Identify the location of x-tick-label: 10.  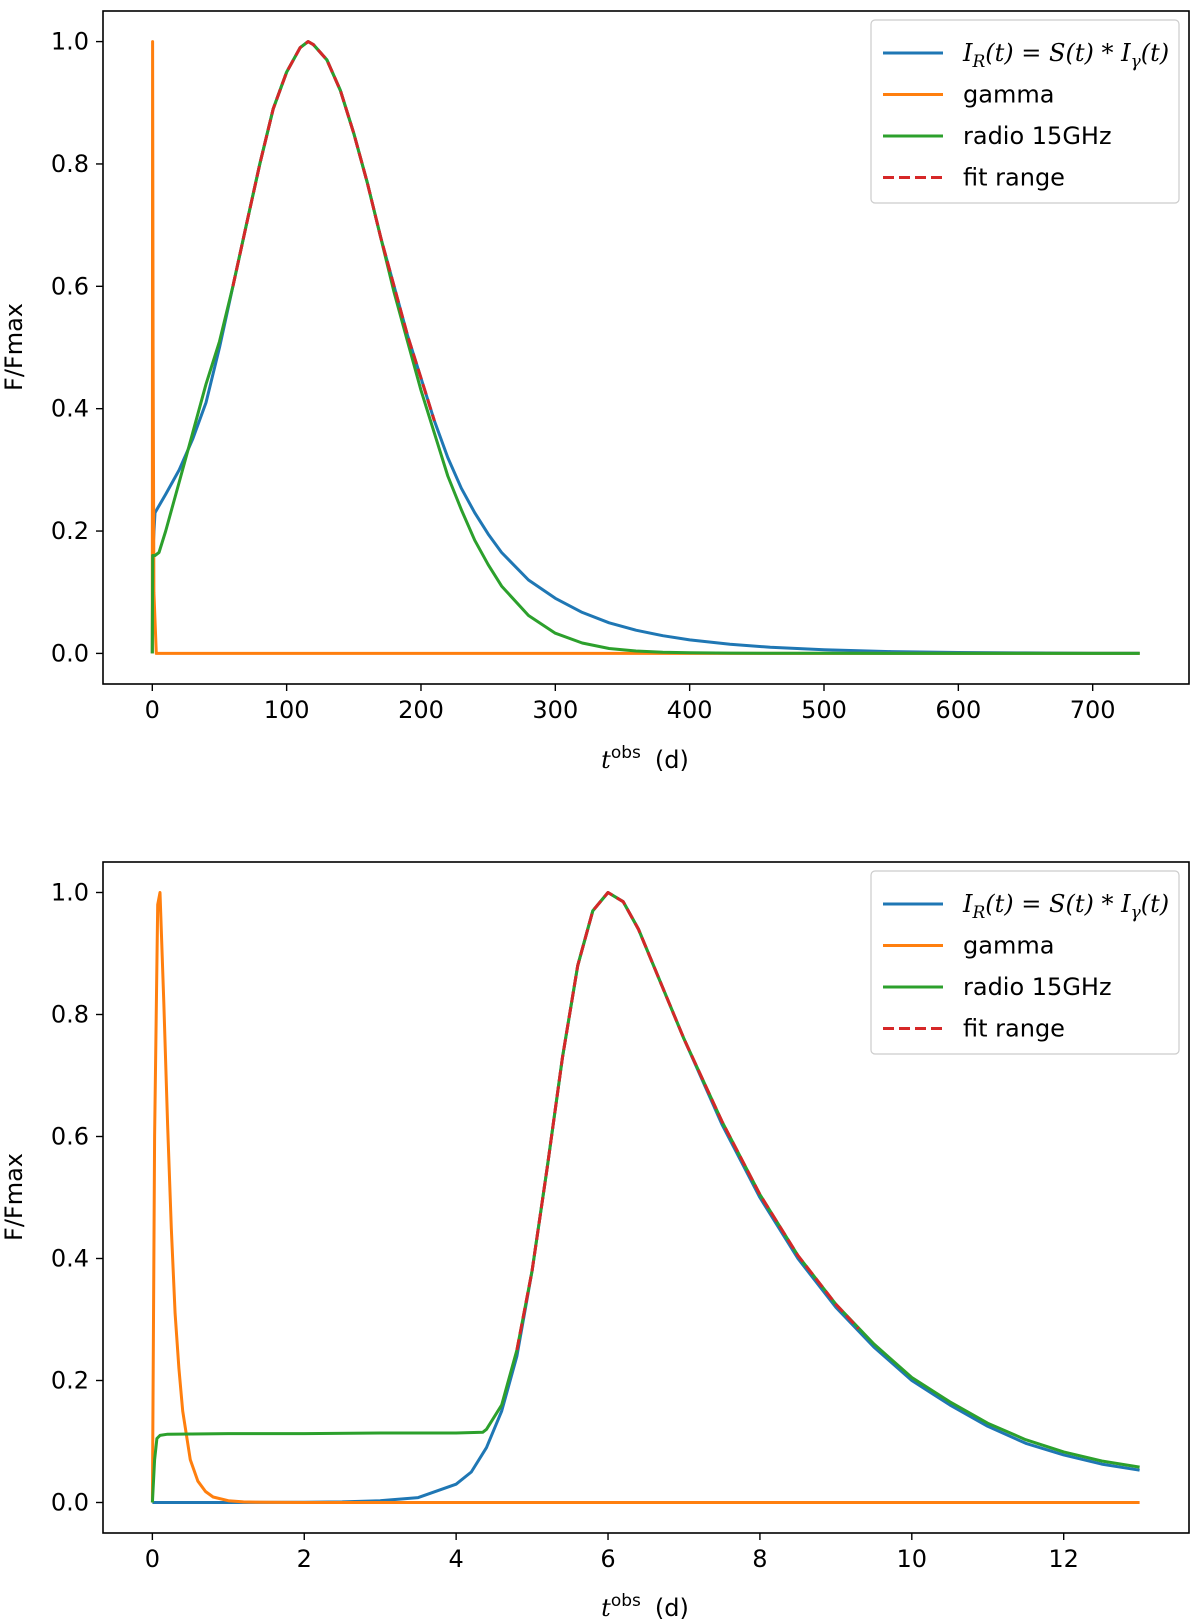
(912, 1559).